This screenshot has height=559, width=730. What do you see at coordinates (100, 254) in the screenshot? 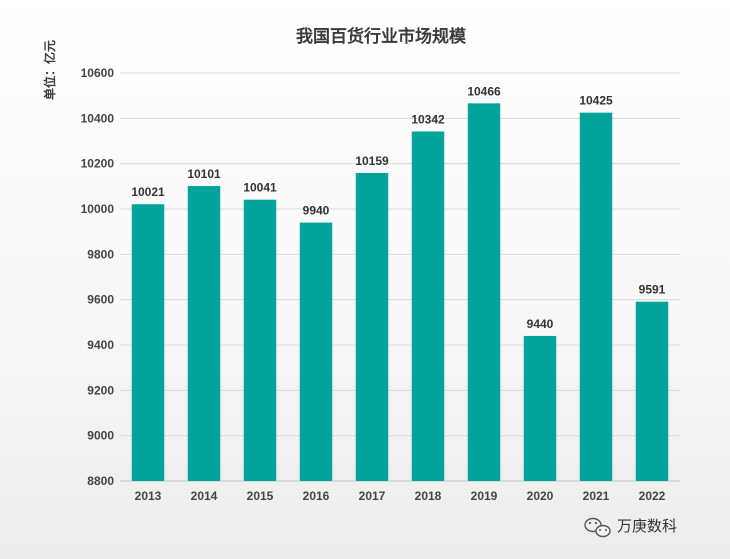
I see `y-tick-label: 9800` at bounding box center [100, 254].